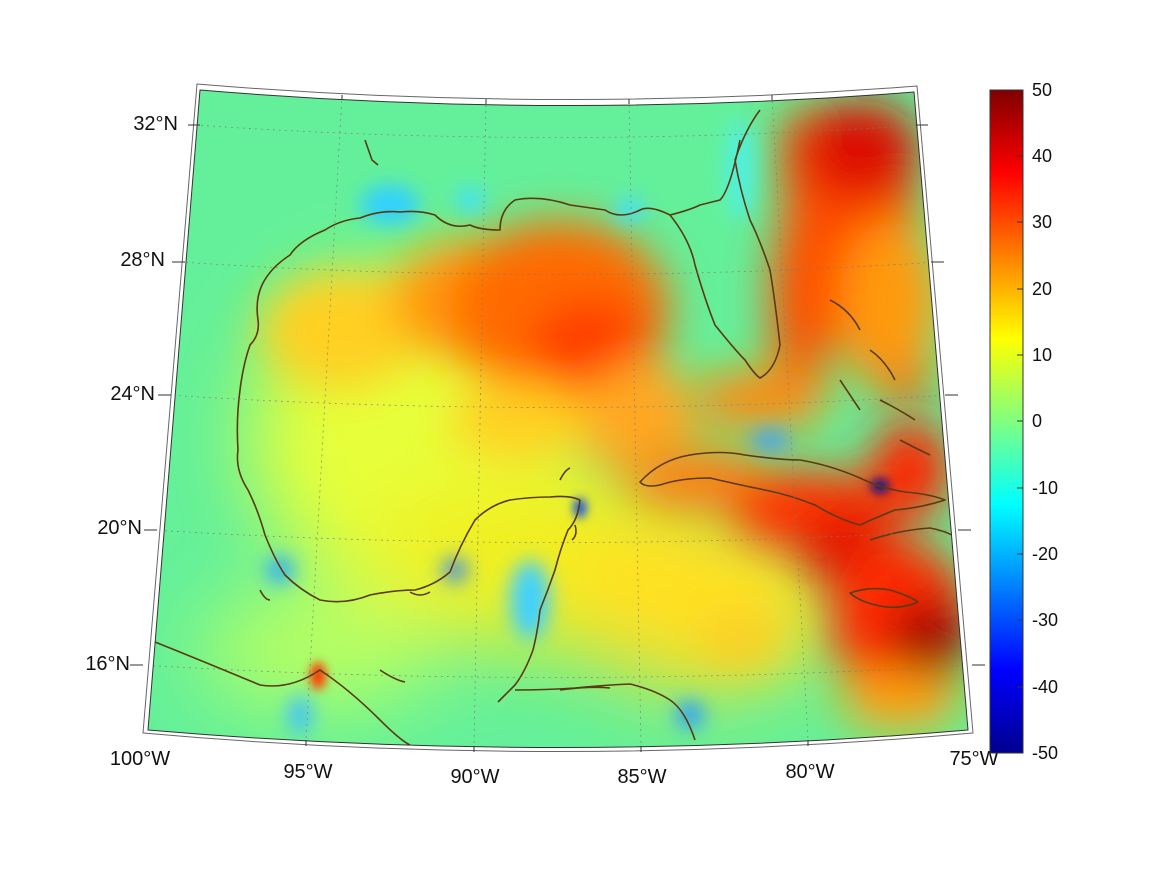  Describe the element at coordinates (1045, 620) in the screenshot. I see `colorbar-tick-neg30: -30` at that location.